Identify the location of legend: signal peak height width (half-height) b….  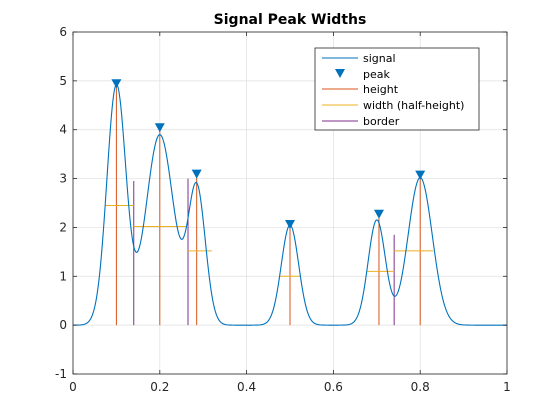
(397, 89).